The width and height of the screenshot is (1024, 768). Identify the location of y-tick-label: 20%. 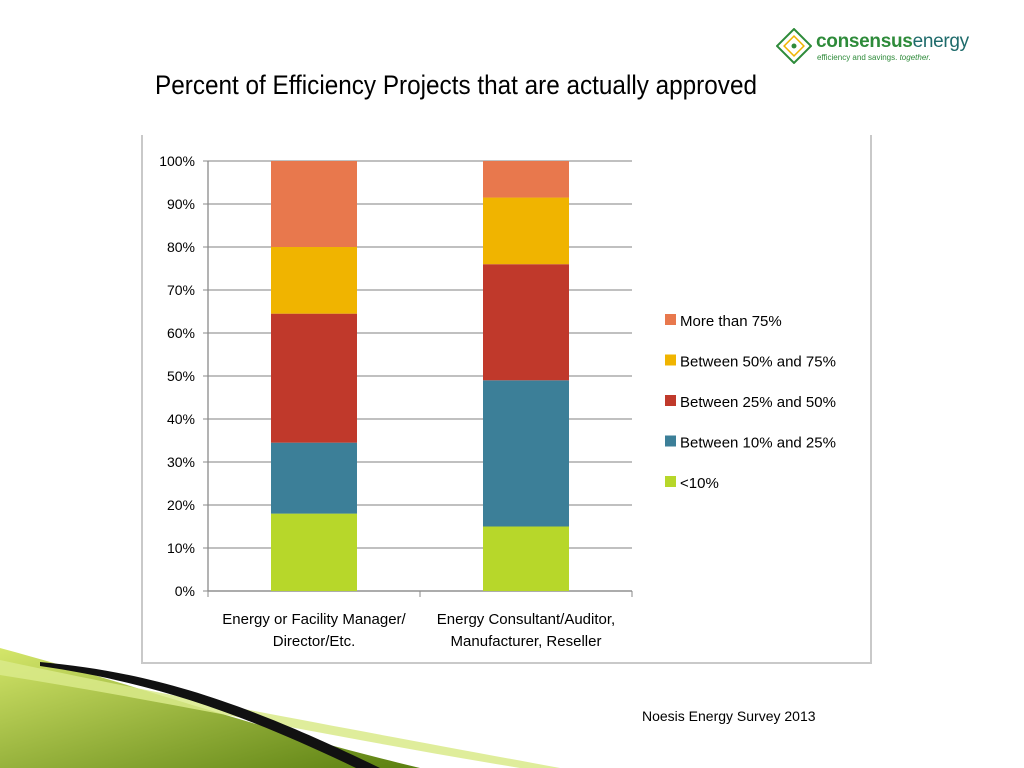
(181, 505).